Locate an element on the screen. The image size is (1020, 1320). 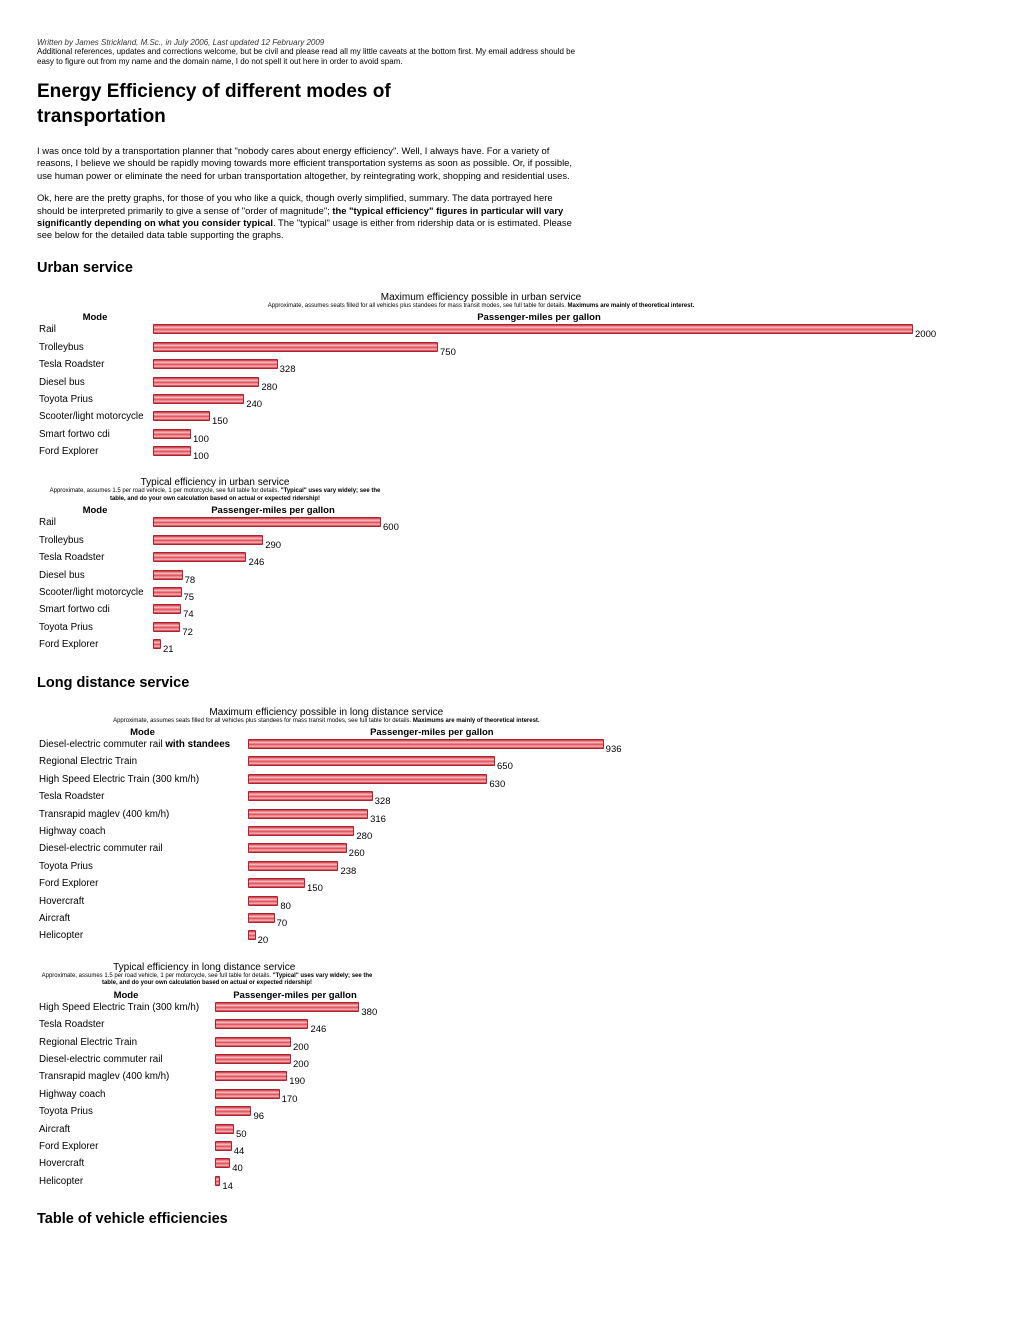
value-label: 170 is located at coordinates (289, 1099).